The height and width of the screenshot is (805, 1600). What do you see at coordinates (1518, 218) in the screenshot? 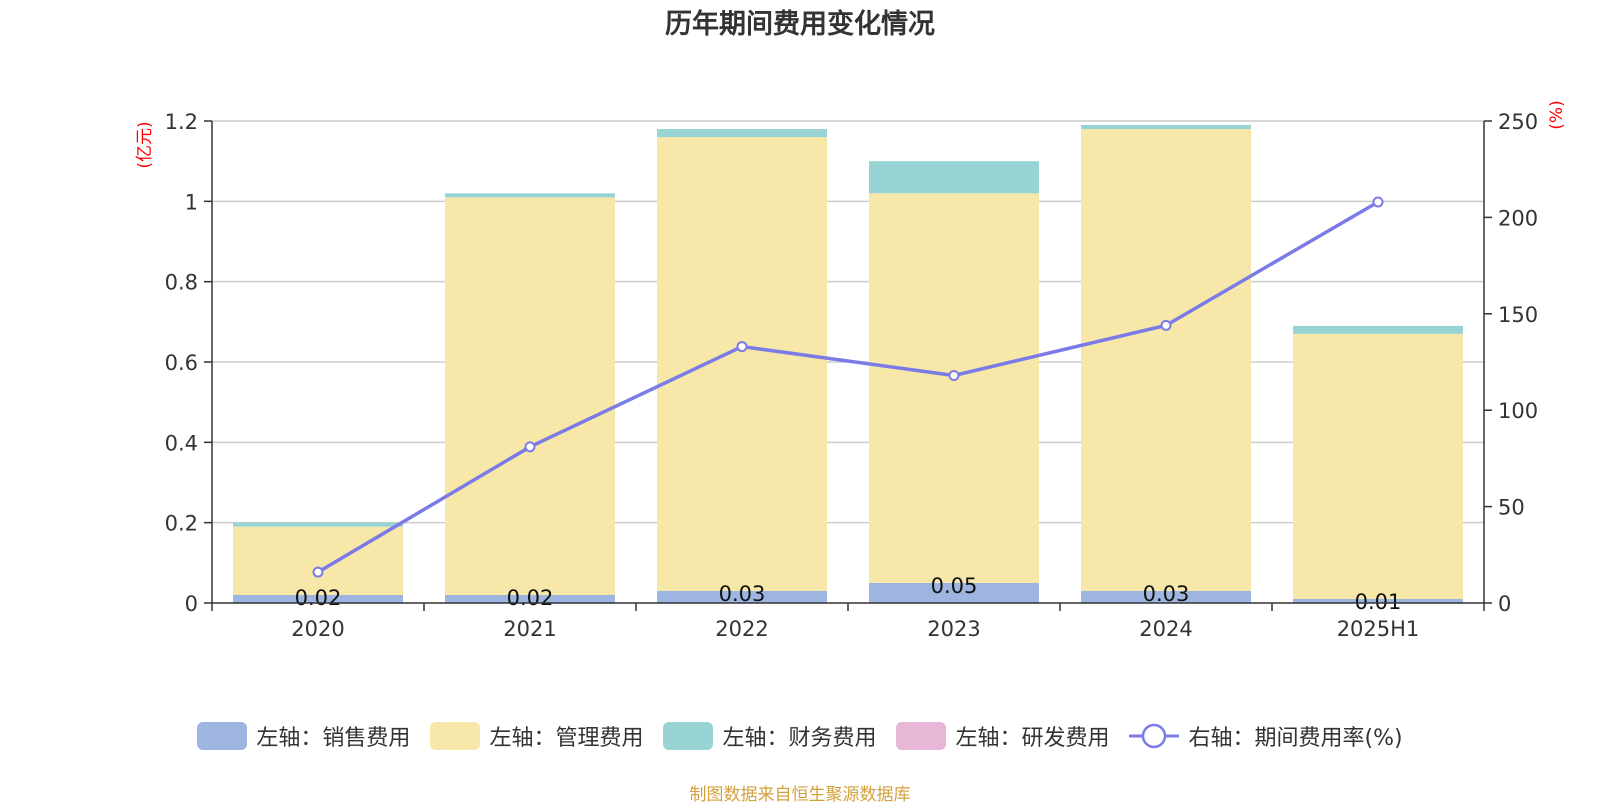
I see `y-right-tick-label: 200` at bounding box center [1518, 218].